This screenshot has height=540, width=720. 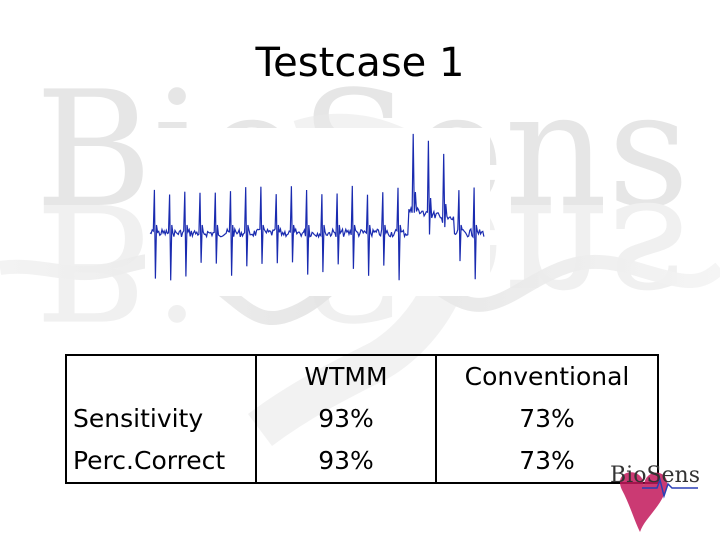 I want to click on row-label-sensitivity: Sensitivity, so click(x=161, y=419).